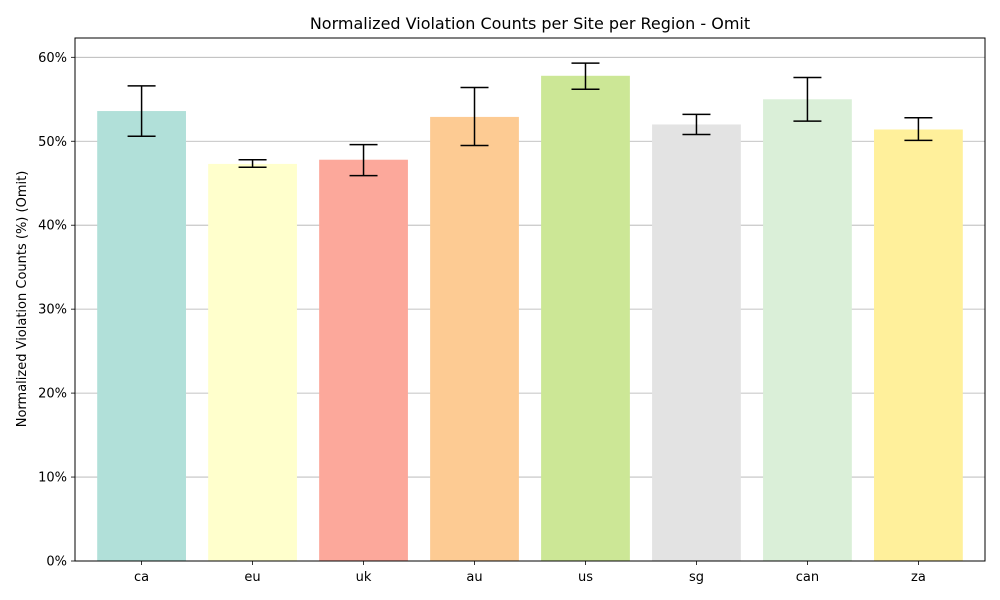 This screenshot has width=1000, height=600. What do you see at coordinates (585, 577) in the screenshot?
I see `x-tick-label-us: us` at bounding box center [585, 577].